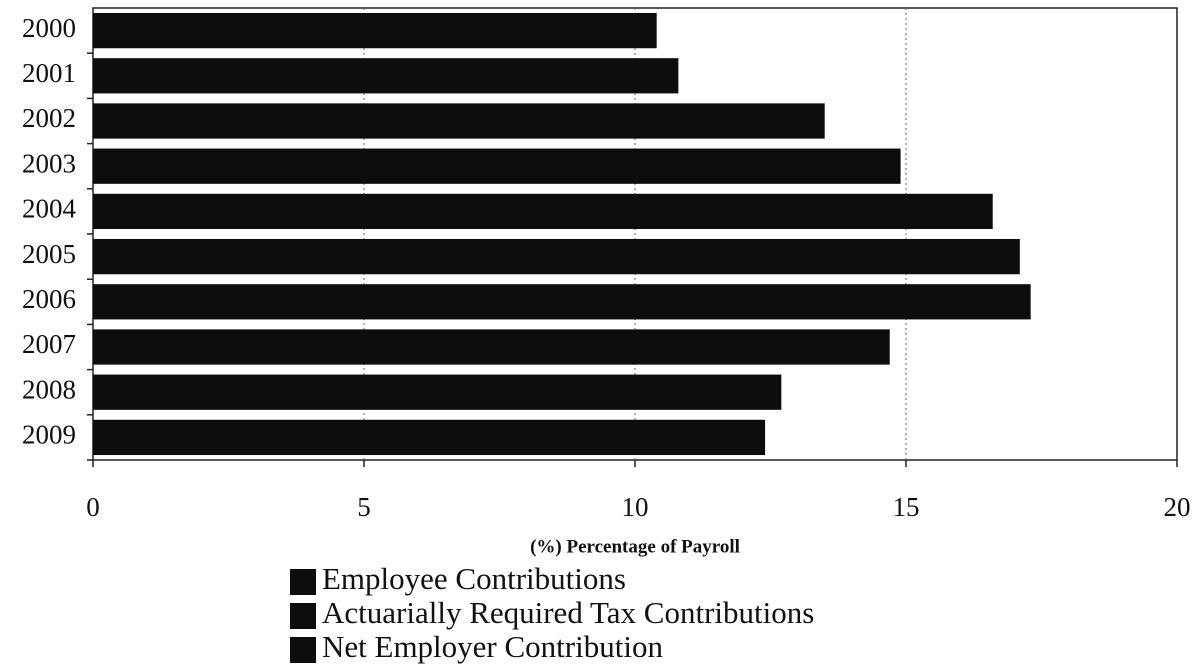 This screenshot has height=671, width=1200. What do you see at coordinates (364, 507) in the screenshot?
I see `x-tick-label: 5` at bounding box center [364, 507].